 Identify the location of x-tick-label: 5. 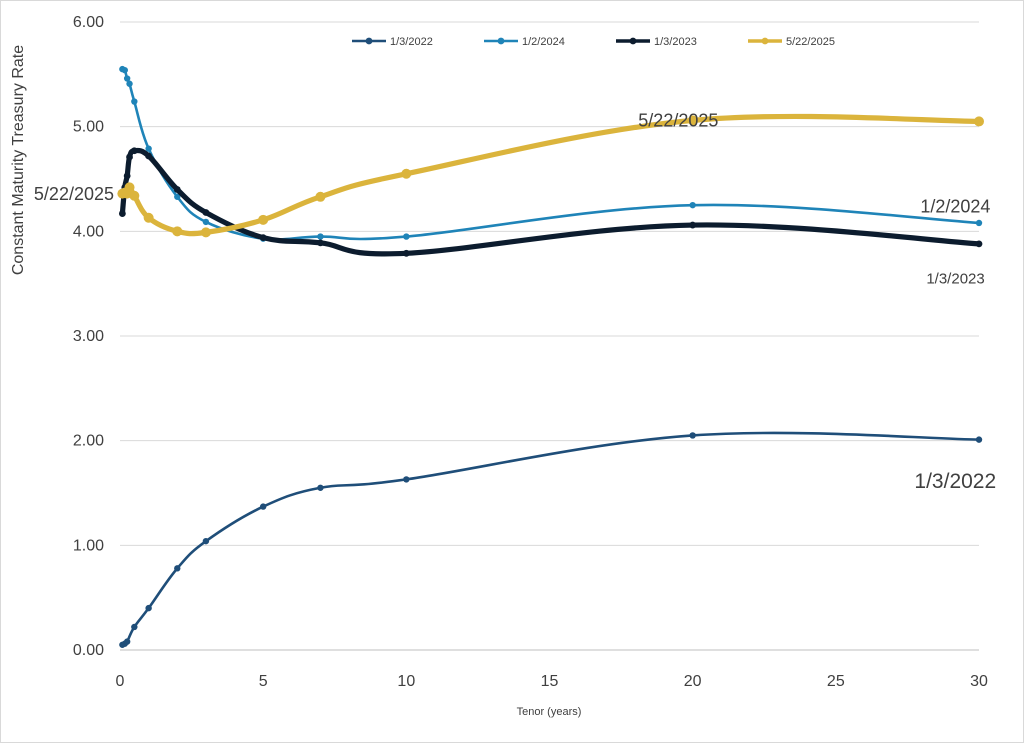
(263, 681).